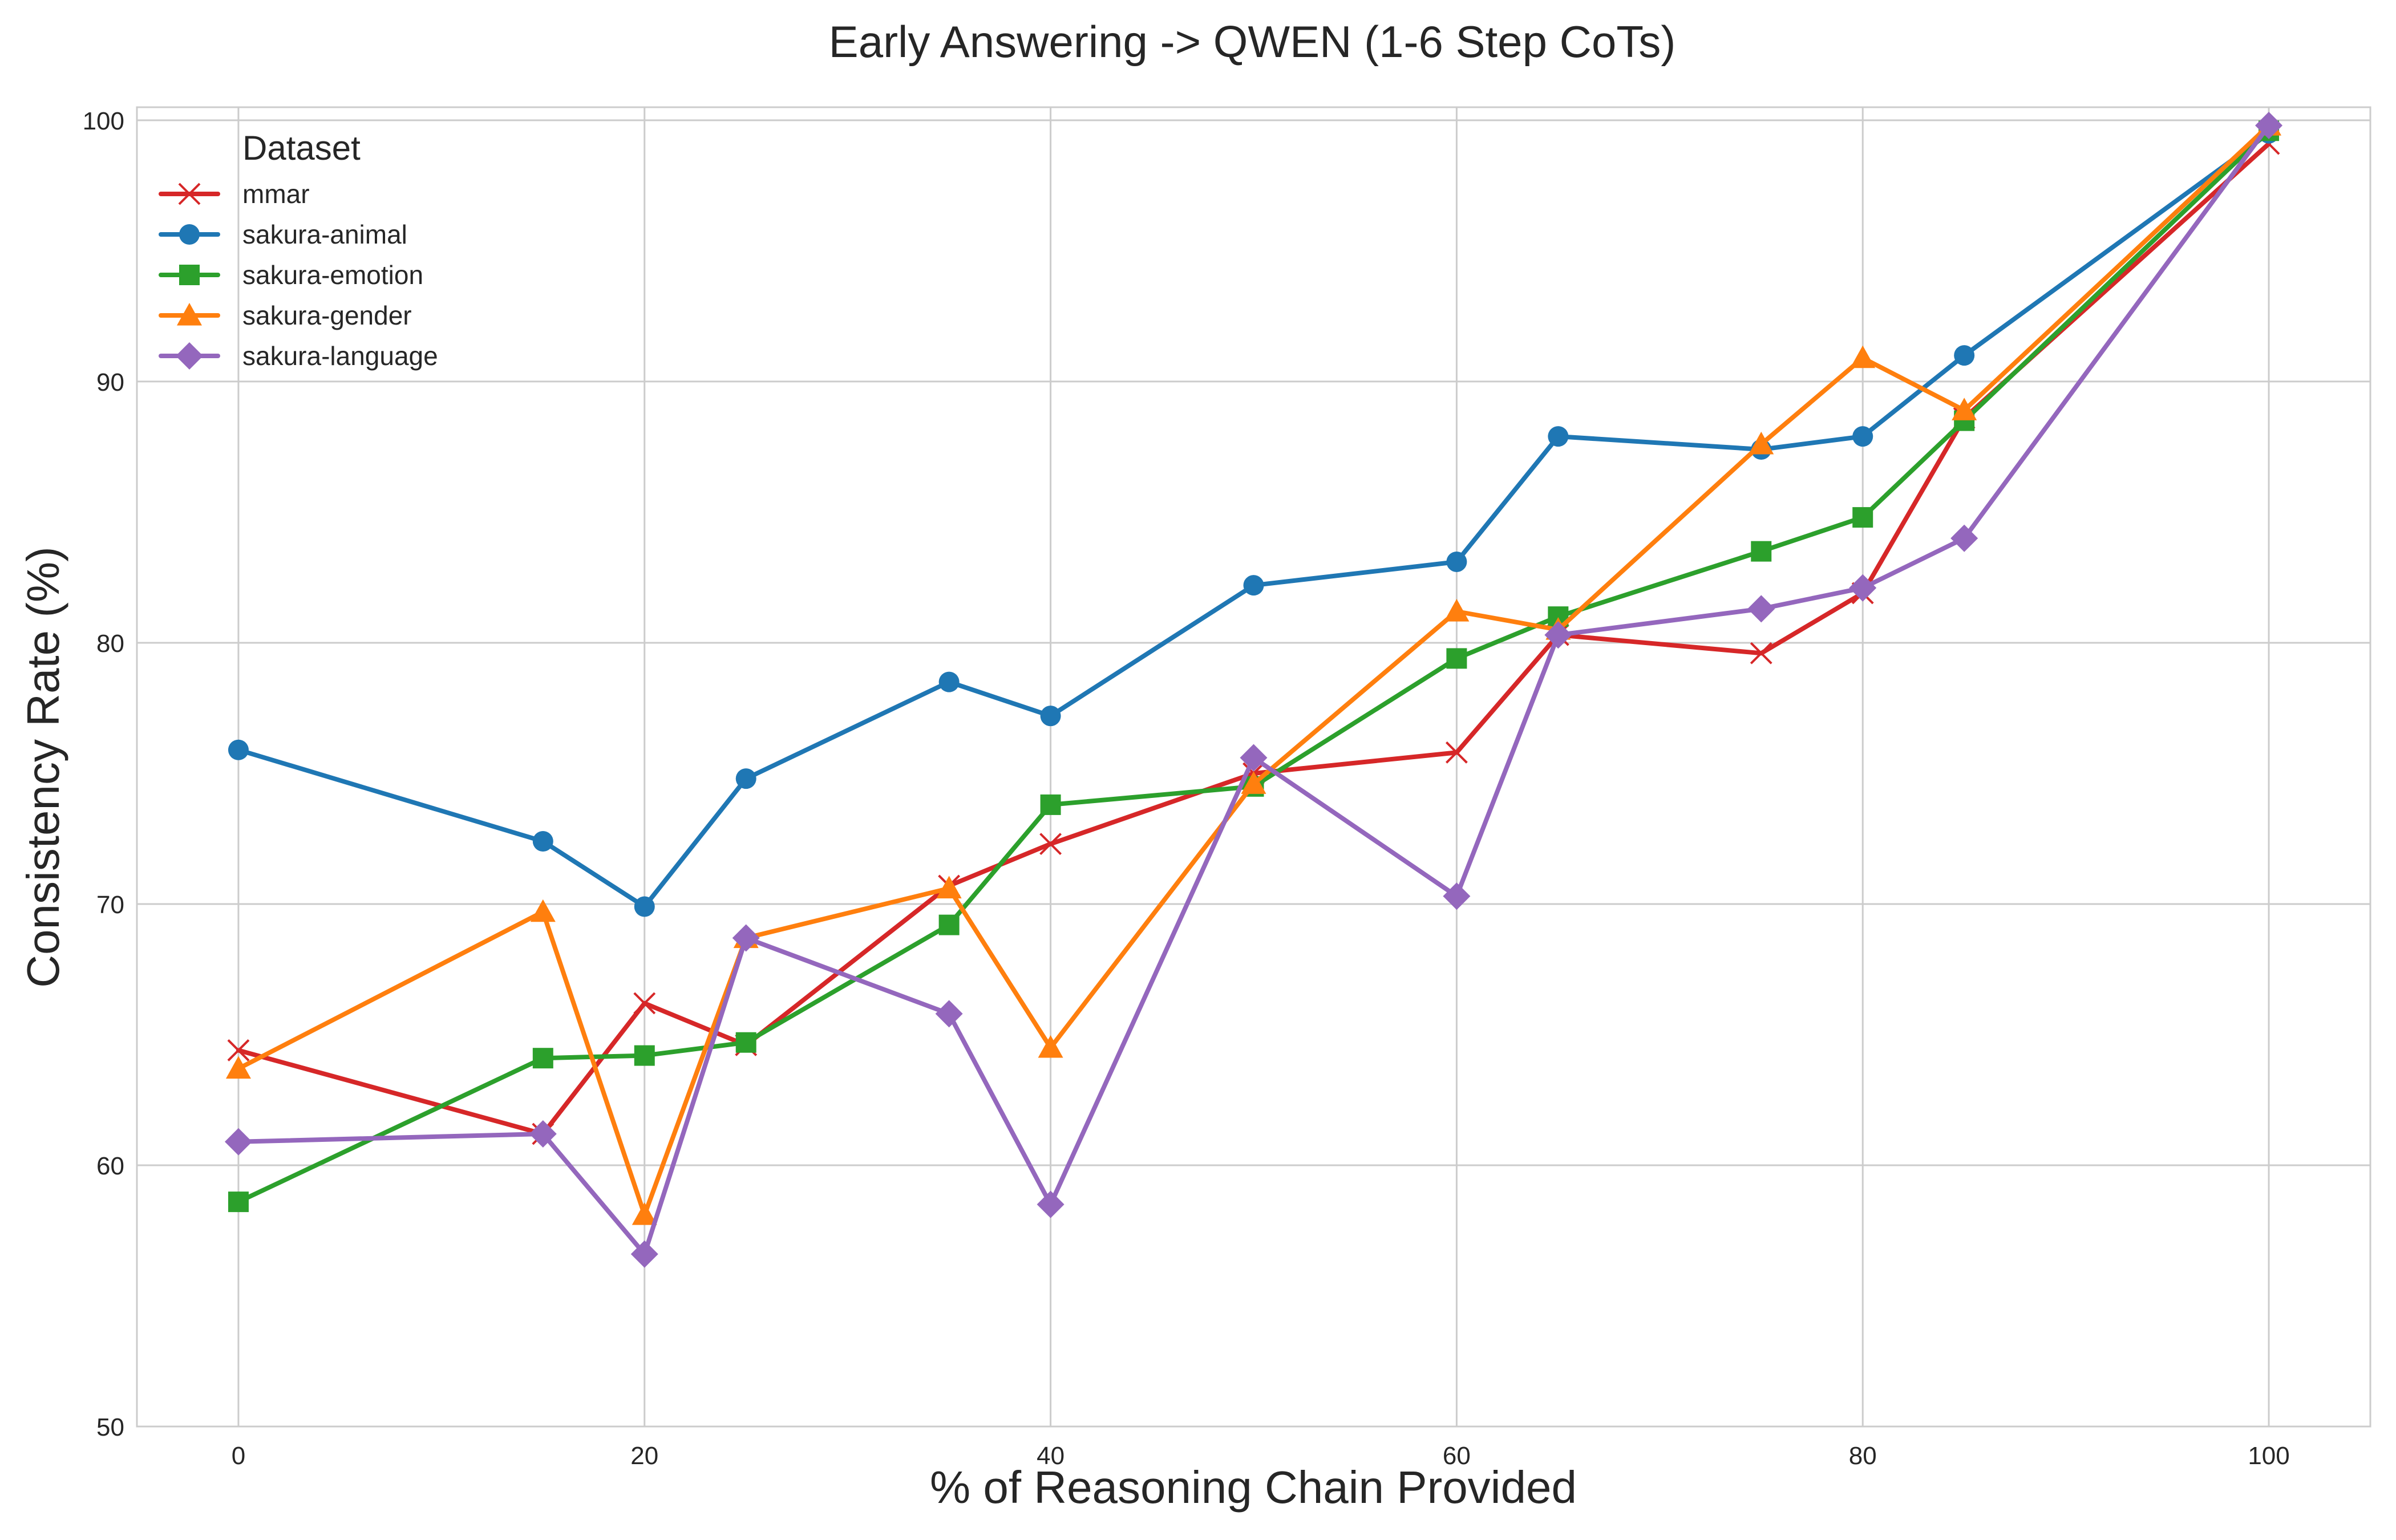 The image size is (2396, 1540). Describe the element at coordinates (235, 194) in the screenshot. I see `legend-item-mmar: mmar` at that location.